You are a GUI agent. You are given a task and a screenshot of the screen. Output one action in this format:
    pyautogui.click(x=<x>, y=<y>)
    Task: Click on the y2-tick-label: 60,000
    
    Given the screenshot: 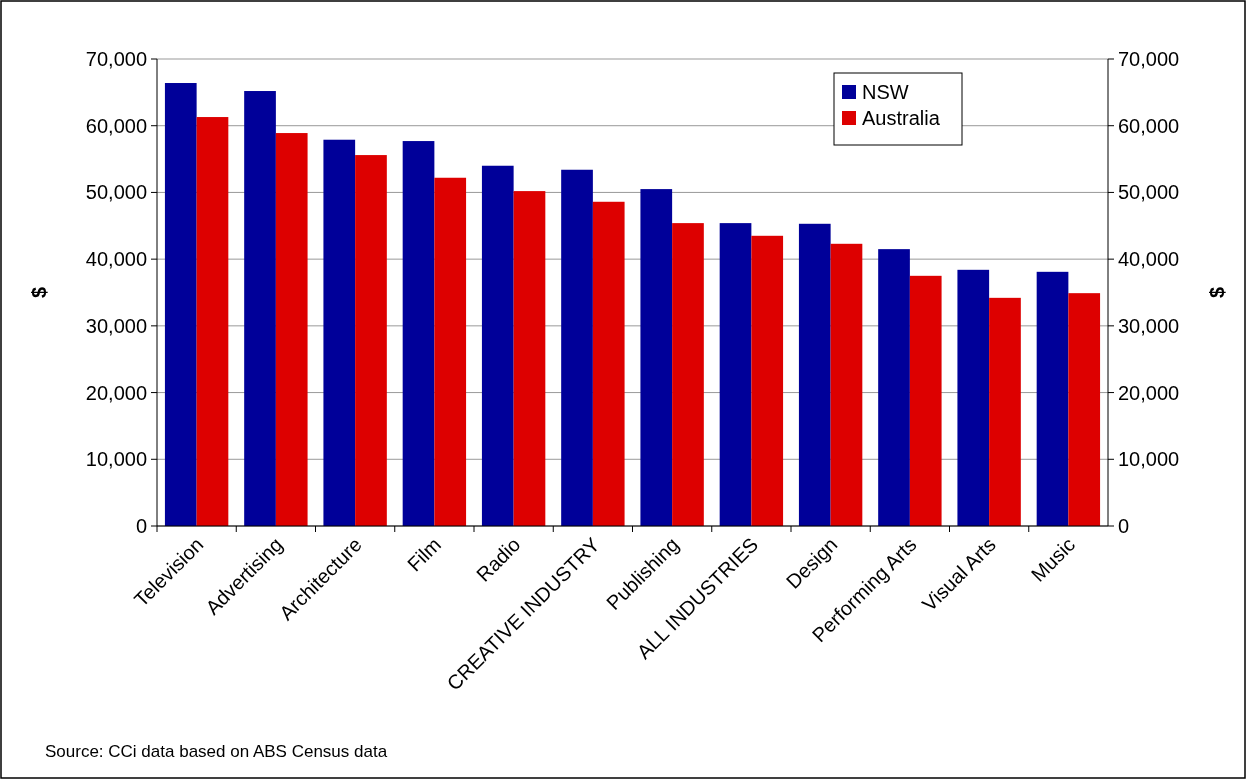 What is the action you would take?
    pyautogui.click(x=1149, y=125)
    